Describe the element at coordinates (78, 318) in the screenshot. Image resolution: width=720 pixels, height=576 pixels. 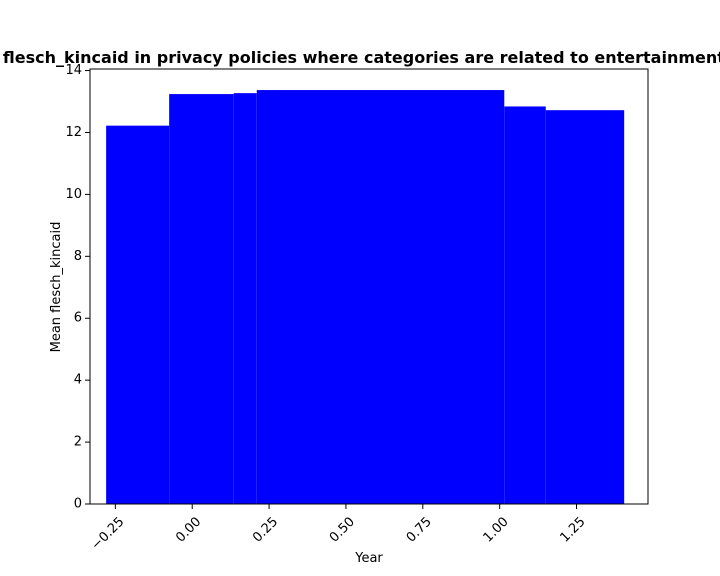
I see `y-tick-label: 6` at that location.